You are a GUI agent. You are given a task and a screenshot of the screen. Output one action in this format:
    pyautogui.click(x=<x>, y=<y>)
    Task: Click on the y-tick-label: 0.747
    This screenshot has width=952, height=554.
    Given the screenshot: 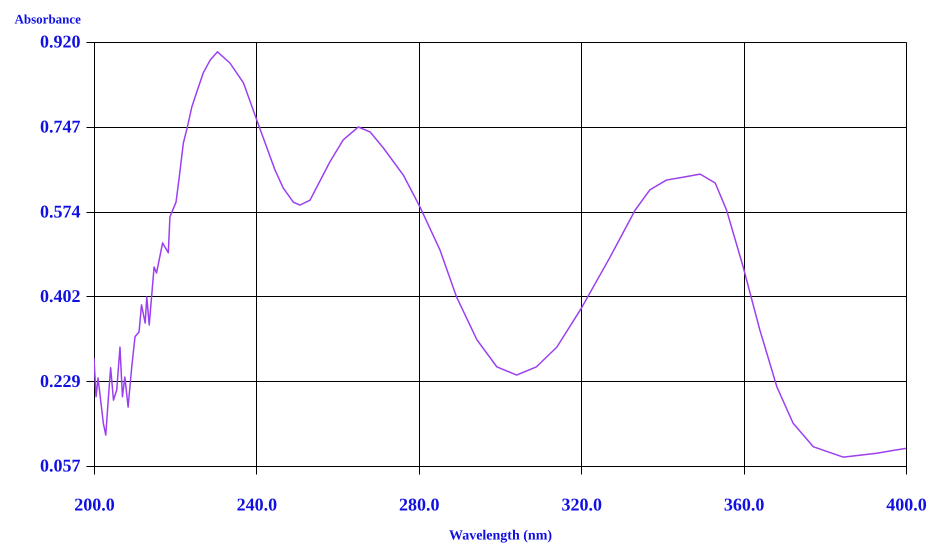 What is the action you would take?
    pyautogui.click(x=60, y=126)
    